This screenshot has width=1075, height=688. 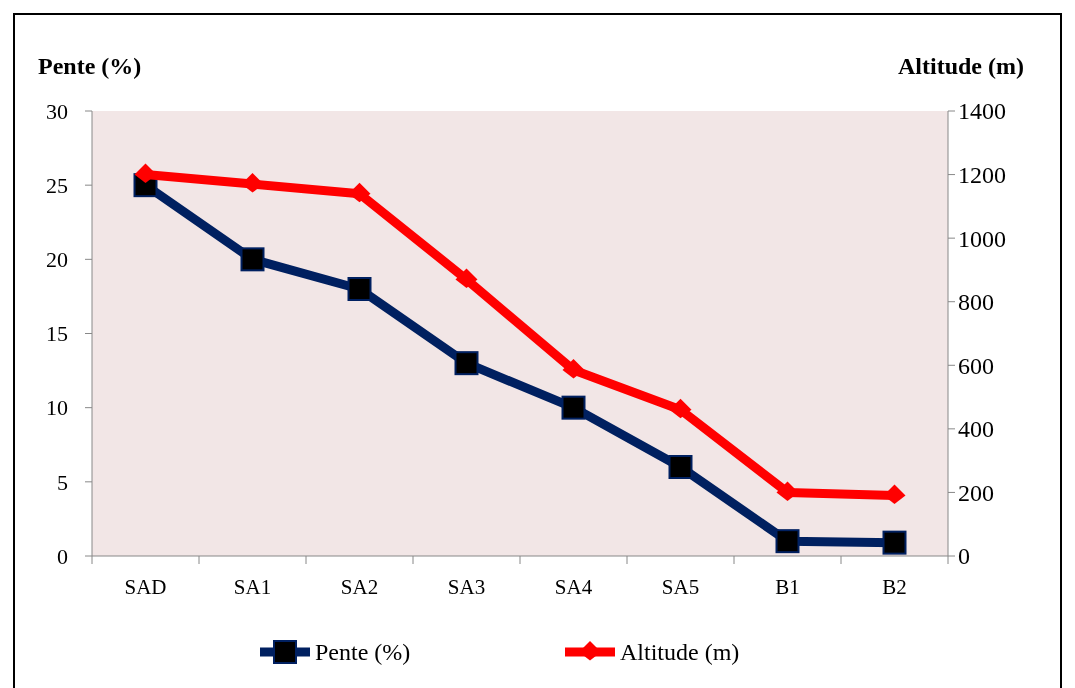 I want to click on y-tick-label: 30, so click(x=57, y=111).